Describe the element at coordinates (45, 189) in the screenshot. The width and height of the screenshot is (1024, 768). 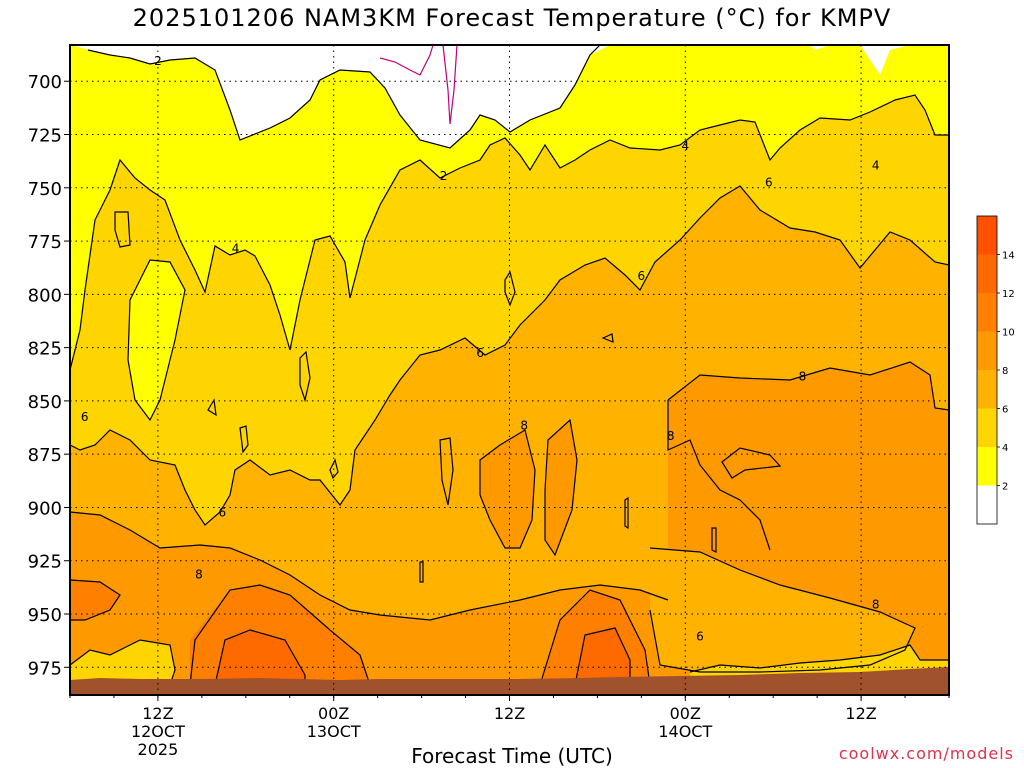
I see `y-tick-label: 750` at that location.